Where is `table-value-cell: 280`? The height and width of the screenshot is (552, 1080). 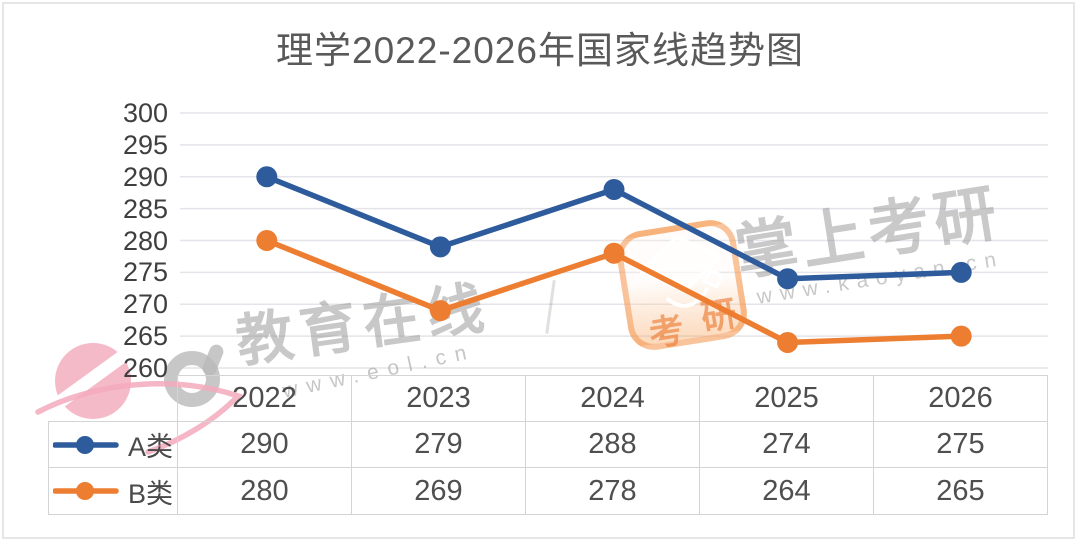
table-value-cell: 280 is located at coordinates (265, 491).